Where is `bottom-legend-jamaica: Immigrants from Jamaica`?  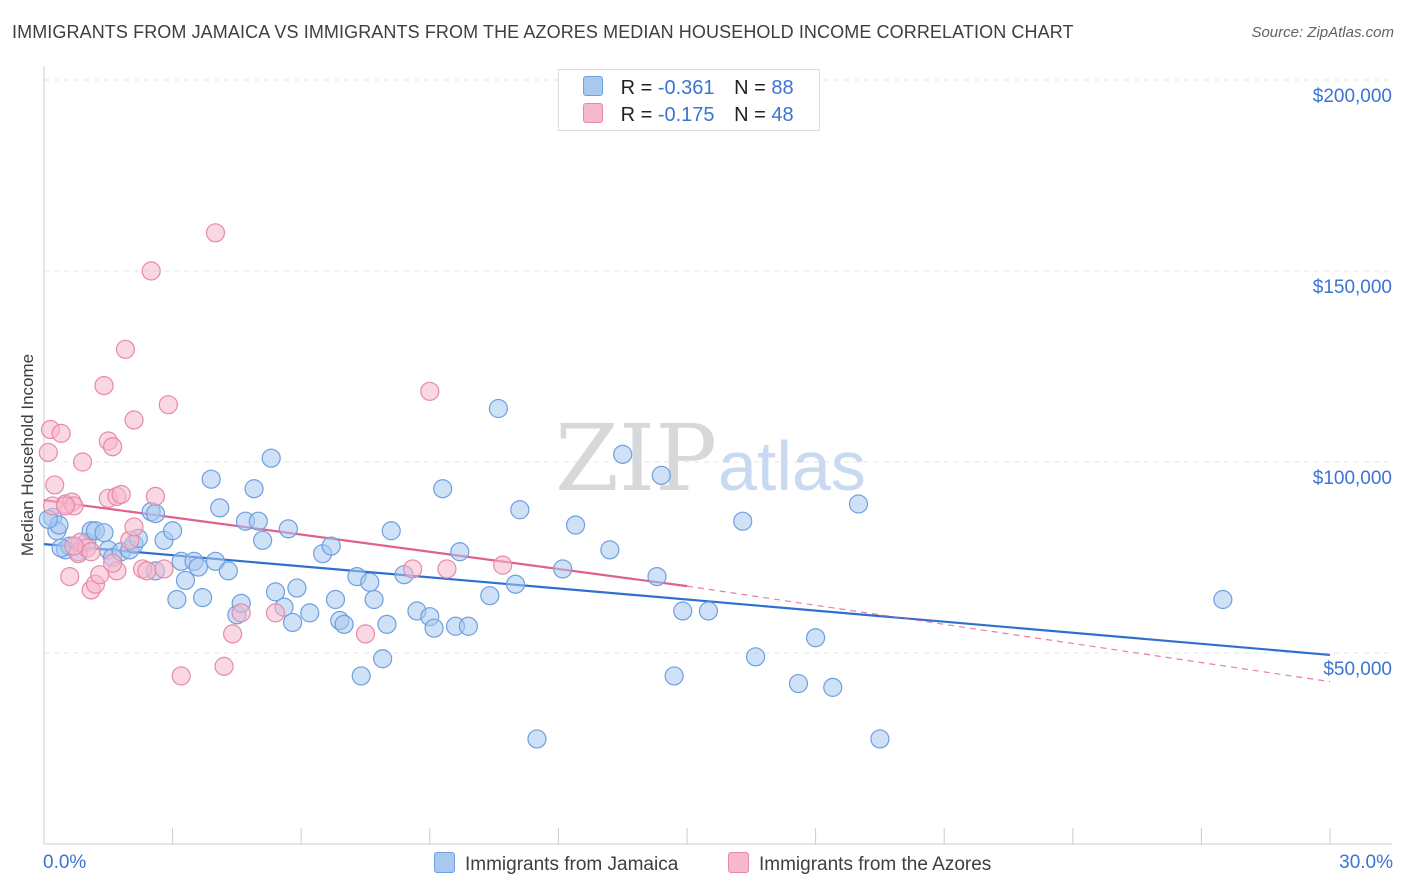
bottom-legend-jamaica: Immigrants from Jamaica is located at coordinates (556, 864).